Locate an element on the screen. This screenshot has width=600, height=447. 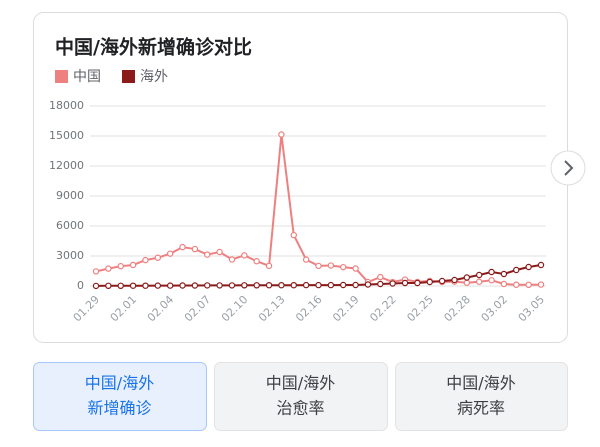
y-tick-label: 0 is located at coordinates (80, 285).